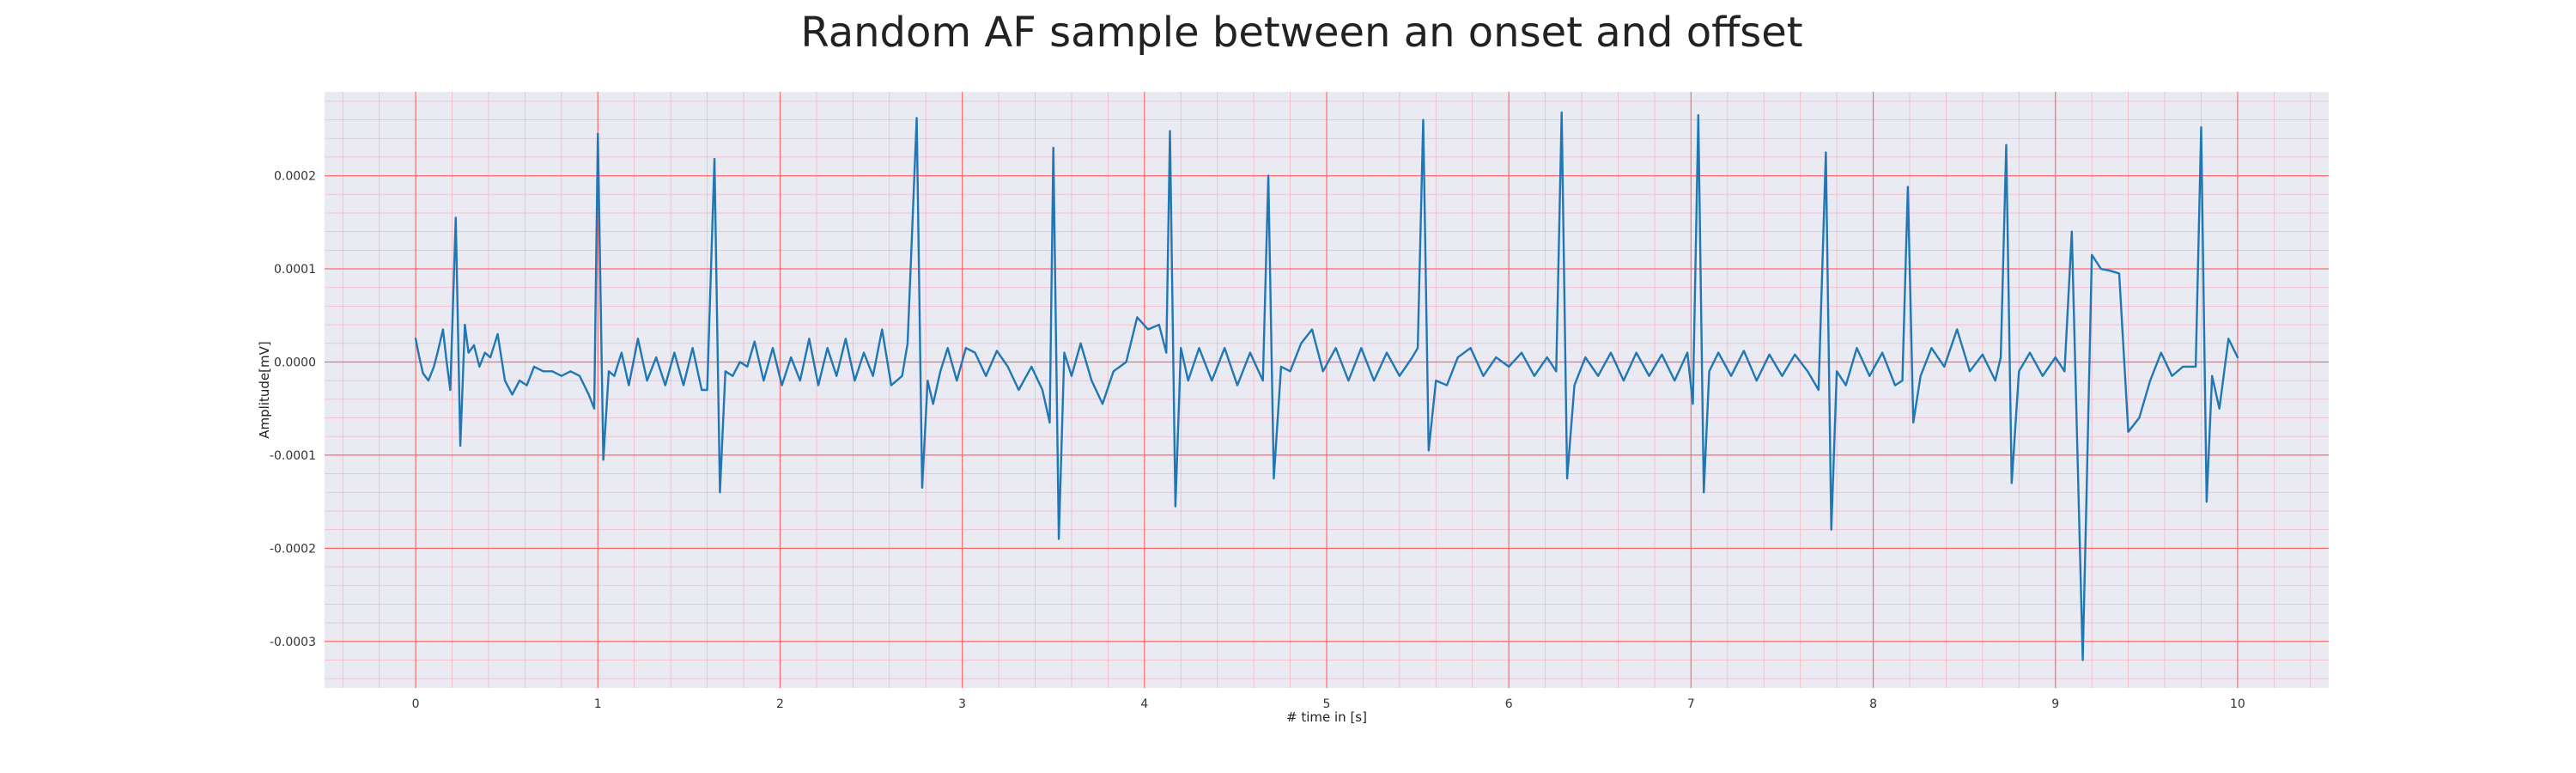 The height and width of the screenshot is (773, 2576). I want to click on y-axis-ticks: -0.0003 -0.0002 -0.0001 0.0000 0.0001 0.0002, so click(293, 409).